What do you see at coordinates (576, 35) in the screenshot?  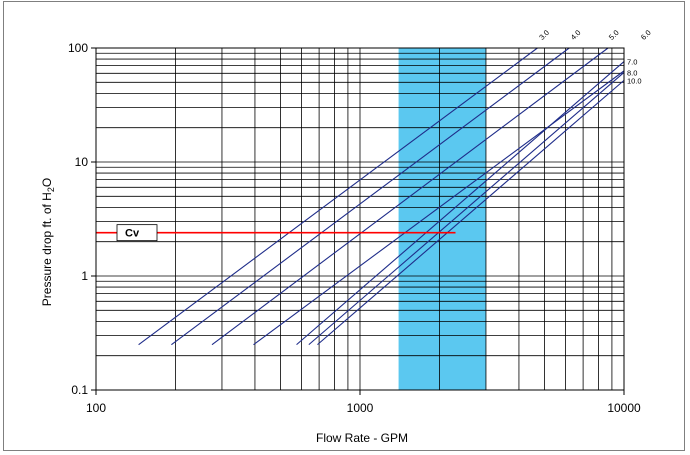 I see `series-label-4-0: 4.0` at bounding box center [576, 35].